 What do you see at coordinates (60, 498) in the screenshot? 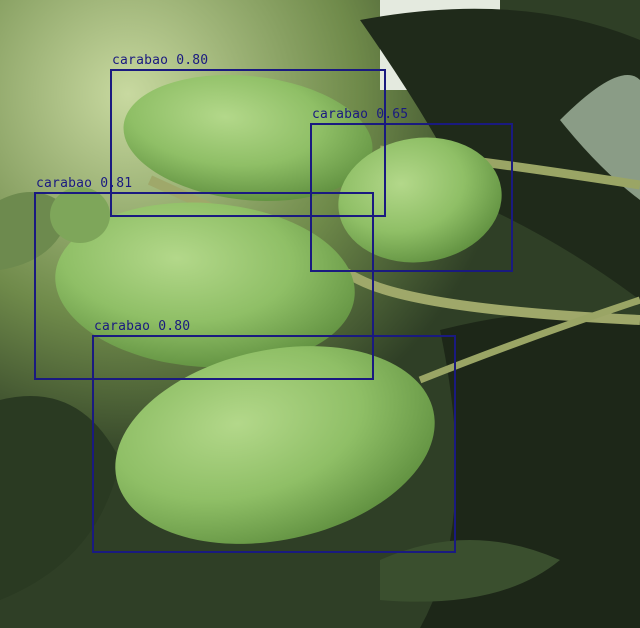
I see `dark-leaf` at bounding box center [60, 498].